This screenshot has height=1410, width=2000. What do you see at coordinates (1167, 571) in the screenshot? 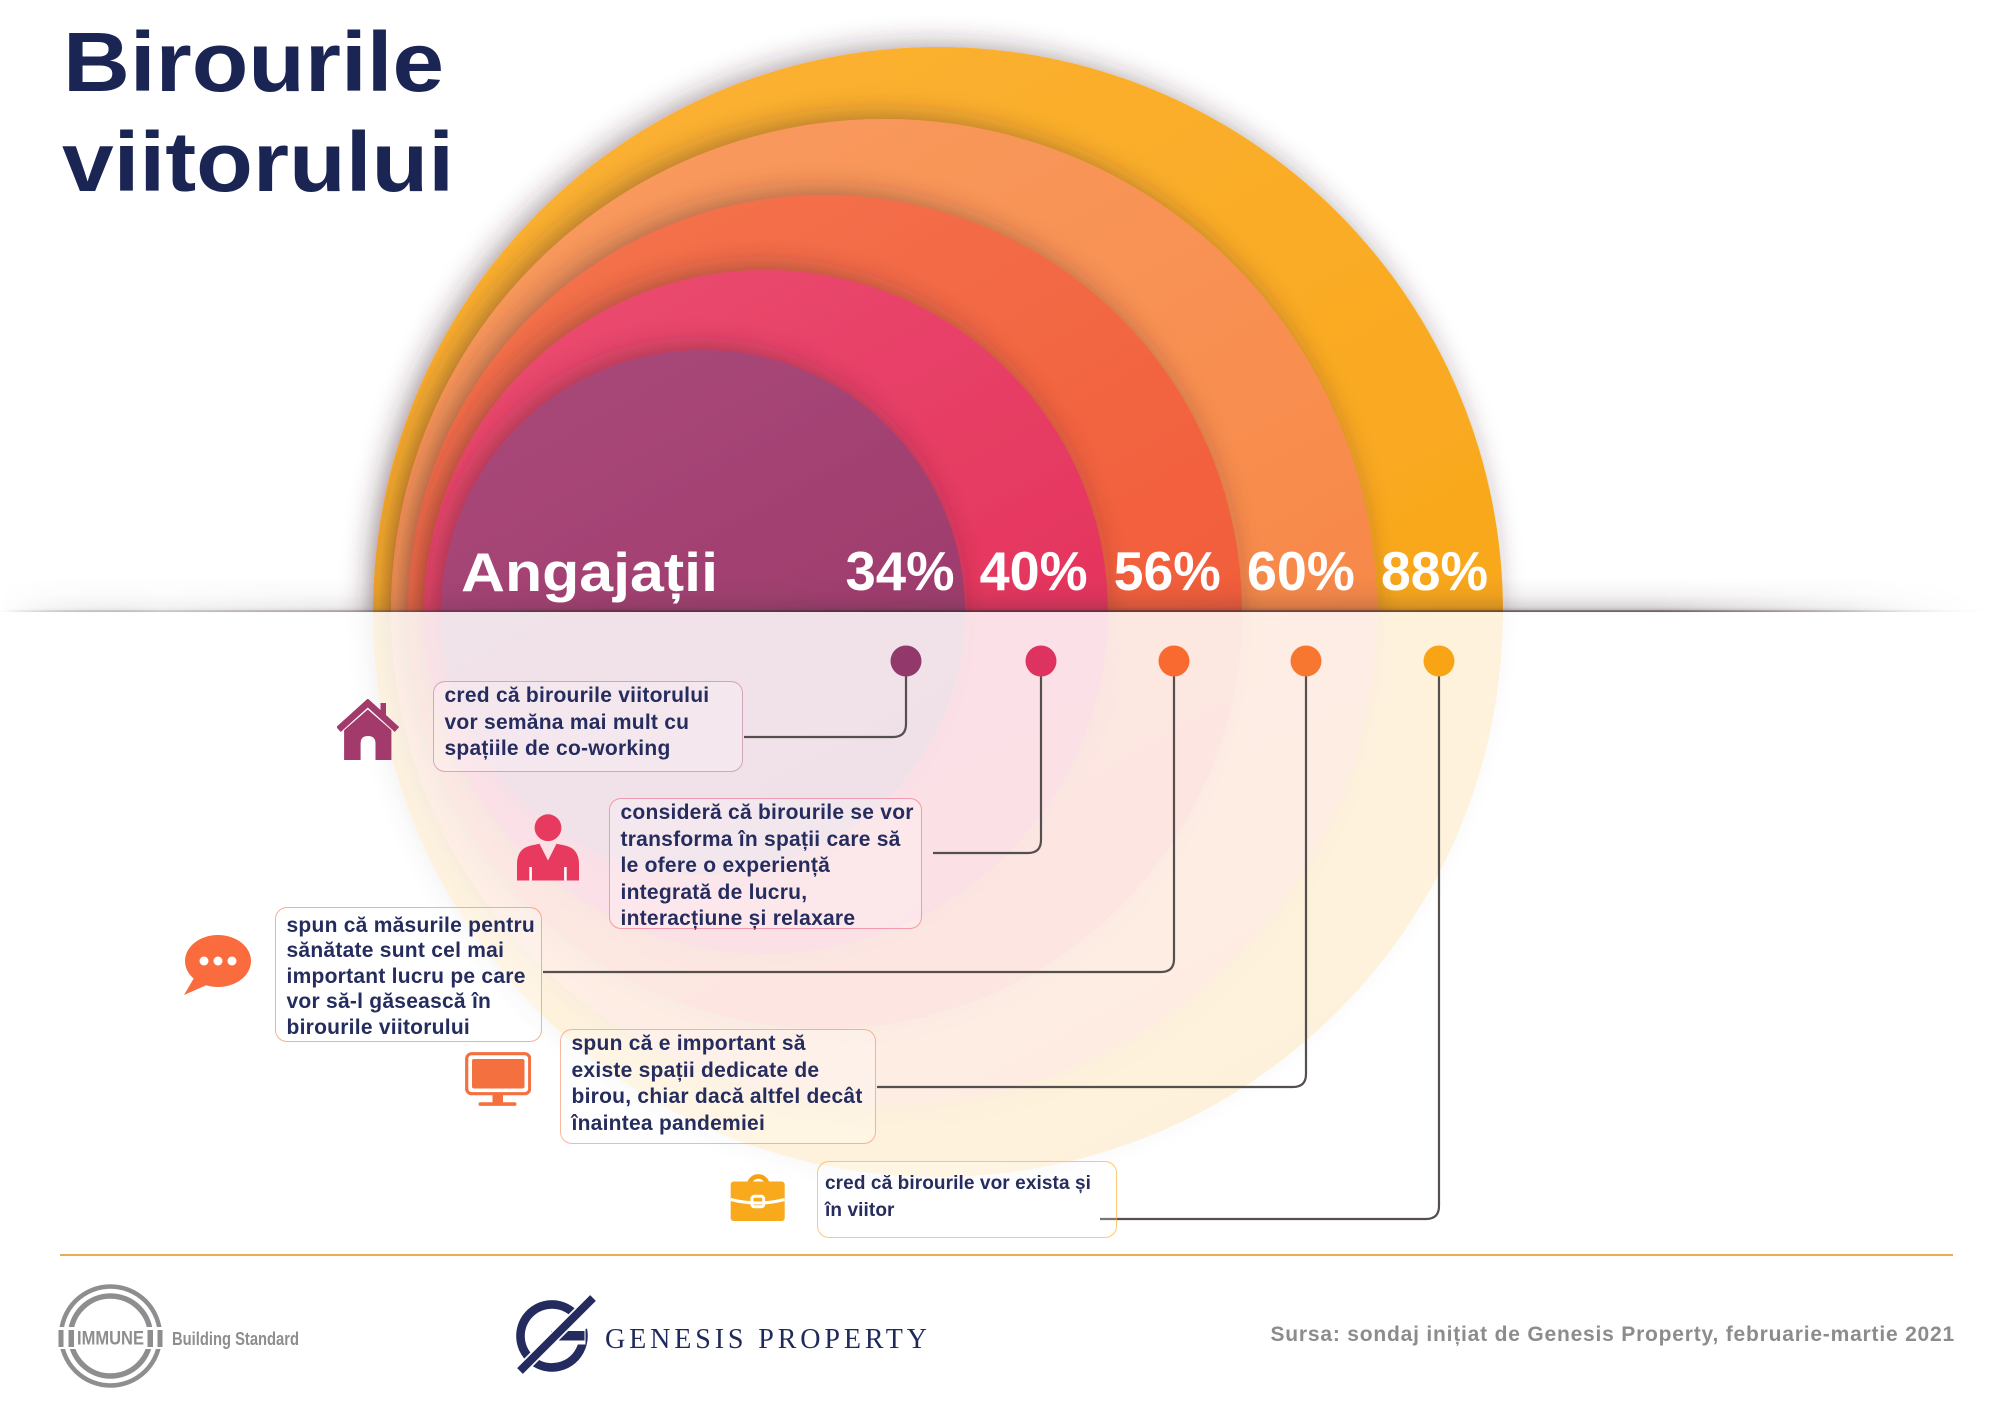
I see `svg-text: 56%` at bounding box center [1167, 571].